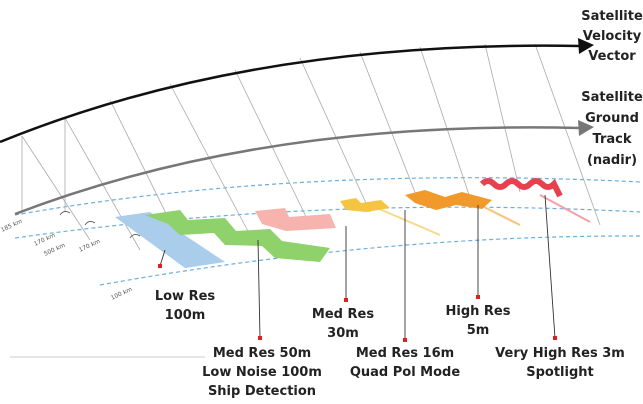 Image resolution: width=643 pixels, height=404 pixels. What do you see at coordinates (560, 353) in the screenshot?
I see `mode-label: Very High Res 3m` at bounding box center [560, 353].